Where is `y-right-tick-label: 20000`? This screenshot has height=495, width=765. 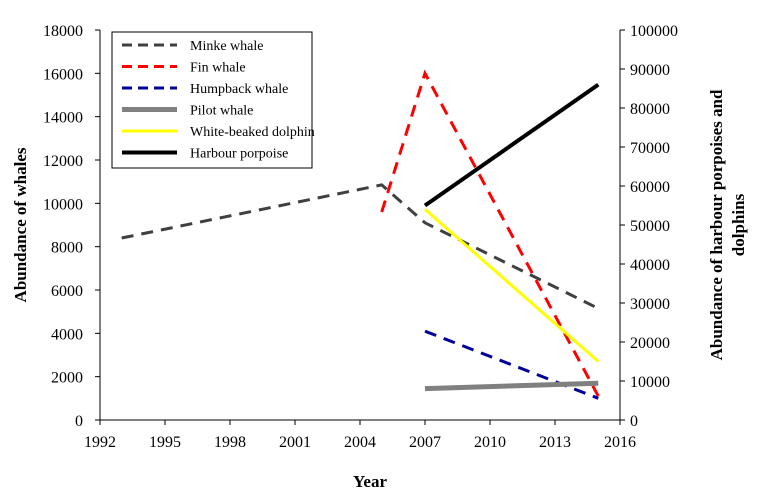
y-right-tick-label: 20000 is located at coordinates (650, 343).